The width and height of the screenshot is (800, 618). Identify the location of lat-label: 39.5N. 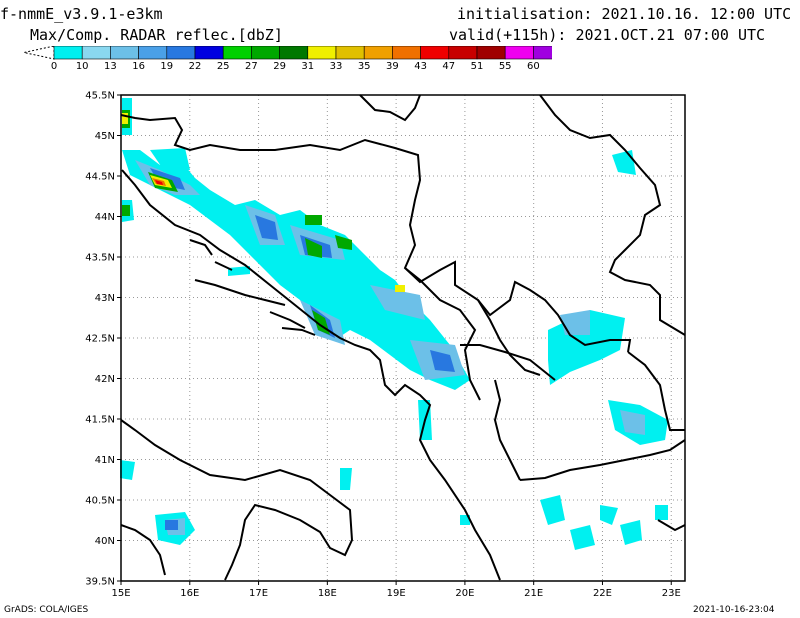
(100, 582).